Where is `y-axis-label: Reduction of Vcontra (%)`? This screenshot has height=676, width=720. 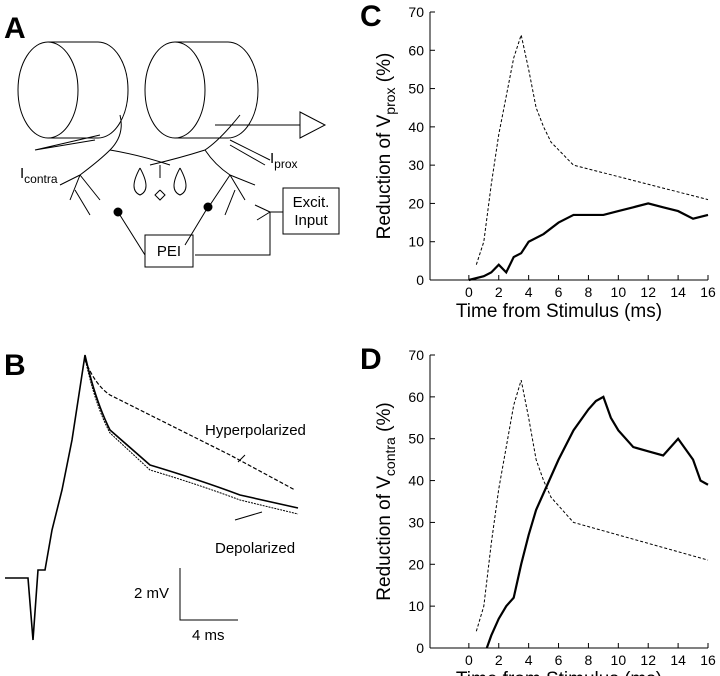
y-axis-label: Reduction of Vcontra (%) is located at coordinates (386, 501).